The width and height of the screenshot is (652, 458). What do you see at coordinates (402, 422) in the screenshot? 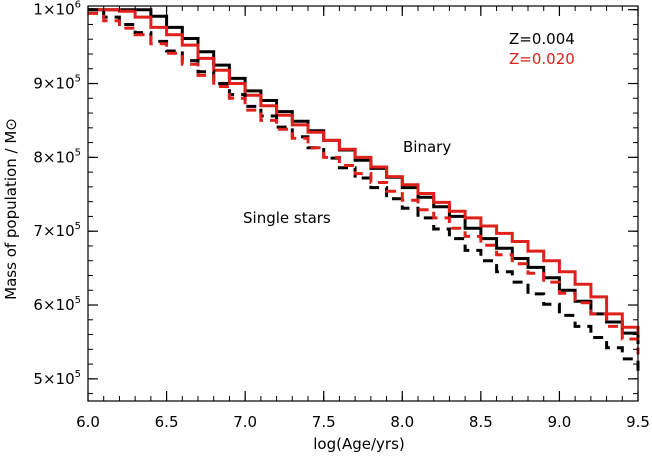
I see `x-tick-label: 8.0` at bounding box center [402, 422].